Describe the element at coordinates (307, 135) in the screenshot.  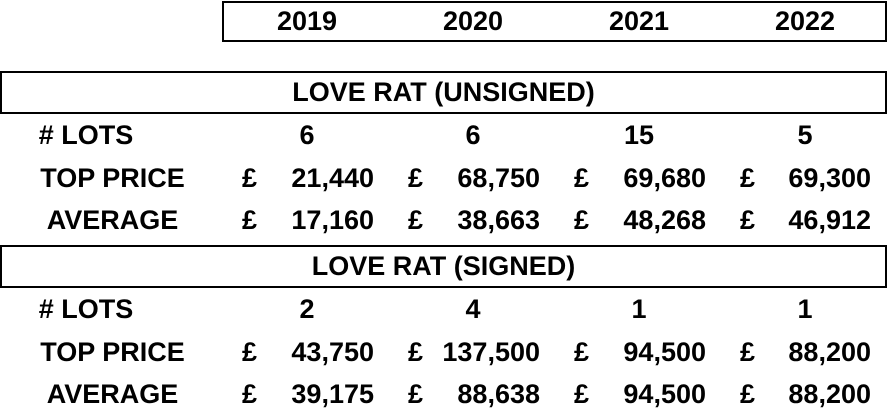
I see `lots-2019: 6` at that location.